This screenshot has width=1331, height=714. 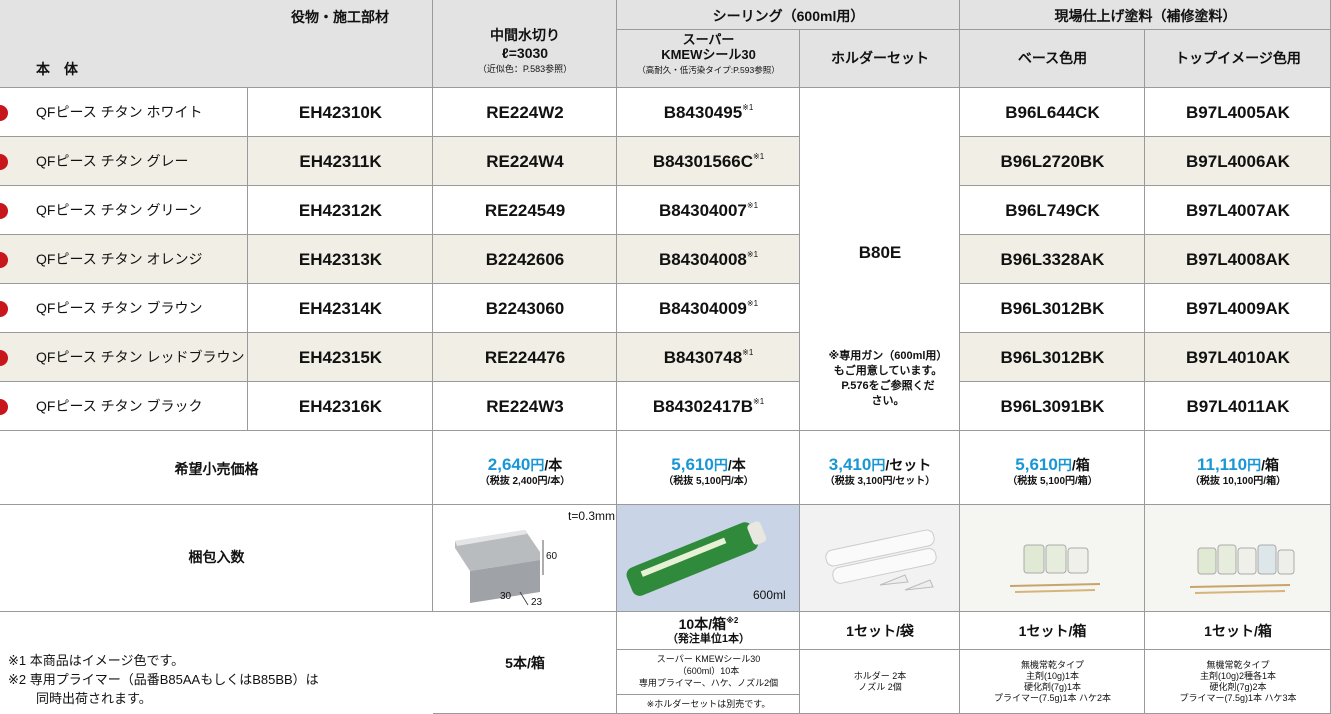 What do you see at coordinates (703, 357) in the screenshot?
I see `sealant-number: B8430748` at bounding box center [703, 357].